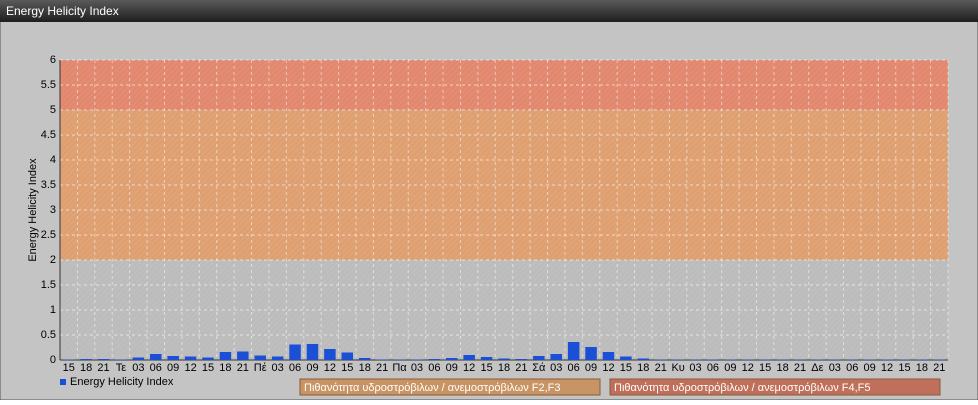  Describe the element at coordinates (33, 210) in the screenshot. I see `y-axis-label: Energy Helicity Index` at that location.